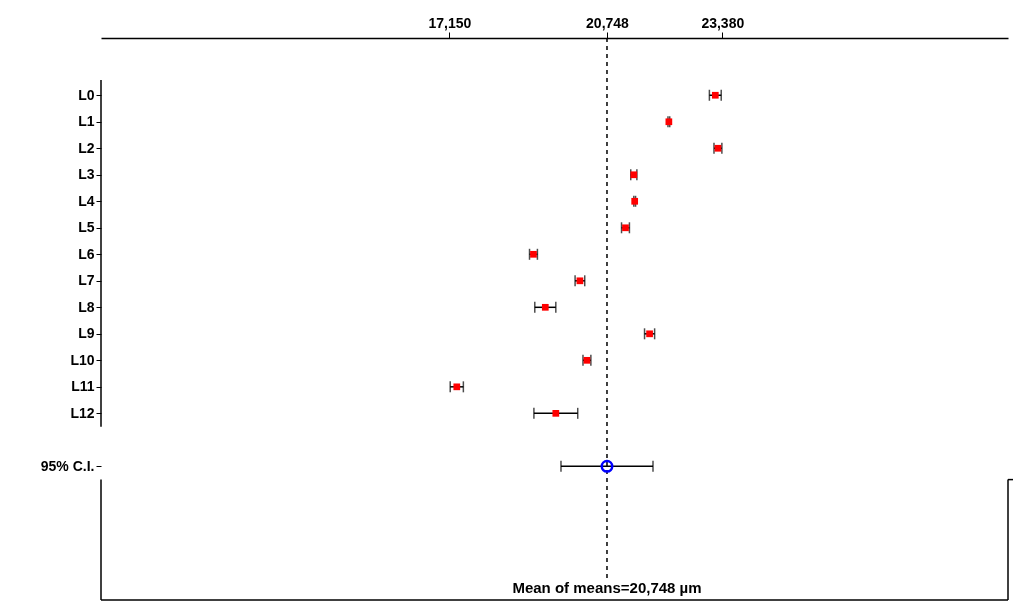 This screenshot has width=1020, height=604. Describe the element at coordinates (86, 94) in the screenshot. I see `y-tick-label: L0` at that location.